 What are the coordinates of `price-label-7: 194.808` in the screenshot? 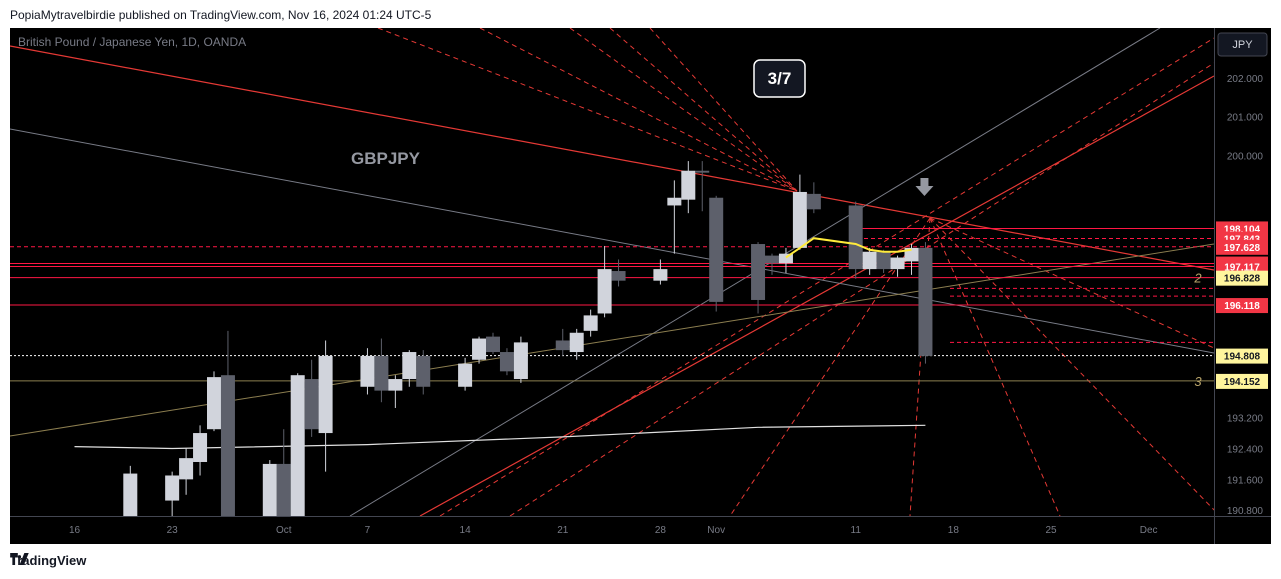 It's located at (1242, 357).